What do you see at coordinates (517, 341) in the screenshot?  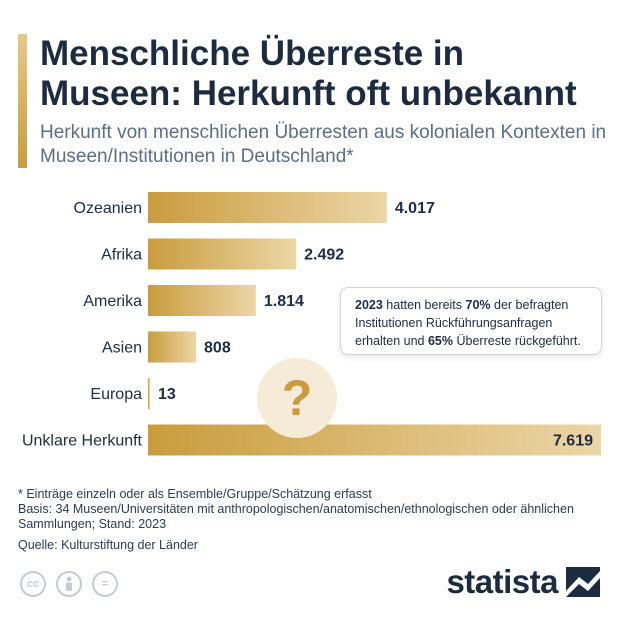 I see `callout-text-3: Überreste rückgeführt.` at bounding box center [517, 341].